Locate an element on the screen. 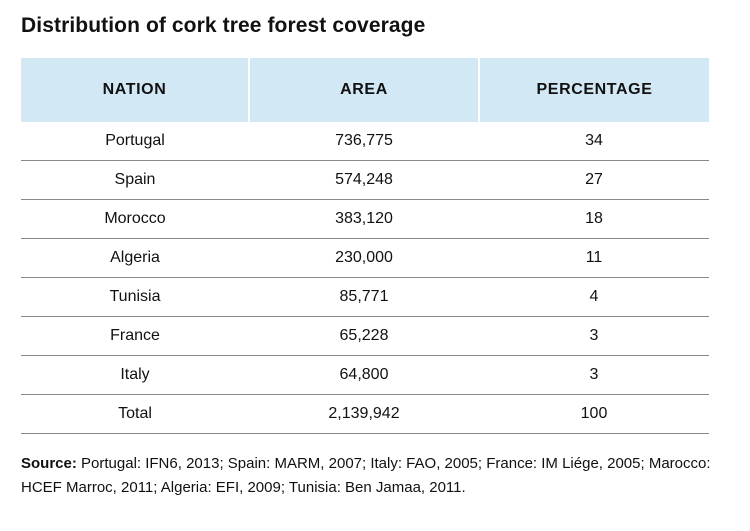  table-total-row: Total 2,139,942 100 is located at coordinates (365, 414).